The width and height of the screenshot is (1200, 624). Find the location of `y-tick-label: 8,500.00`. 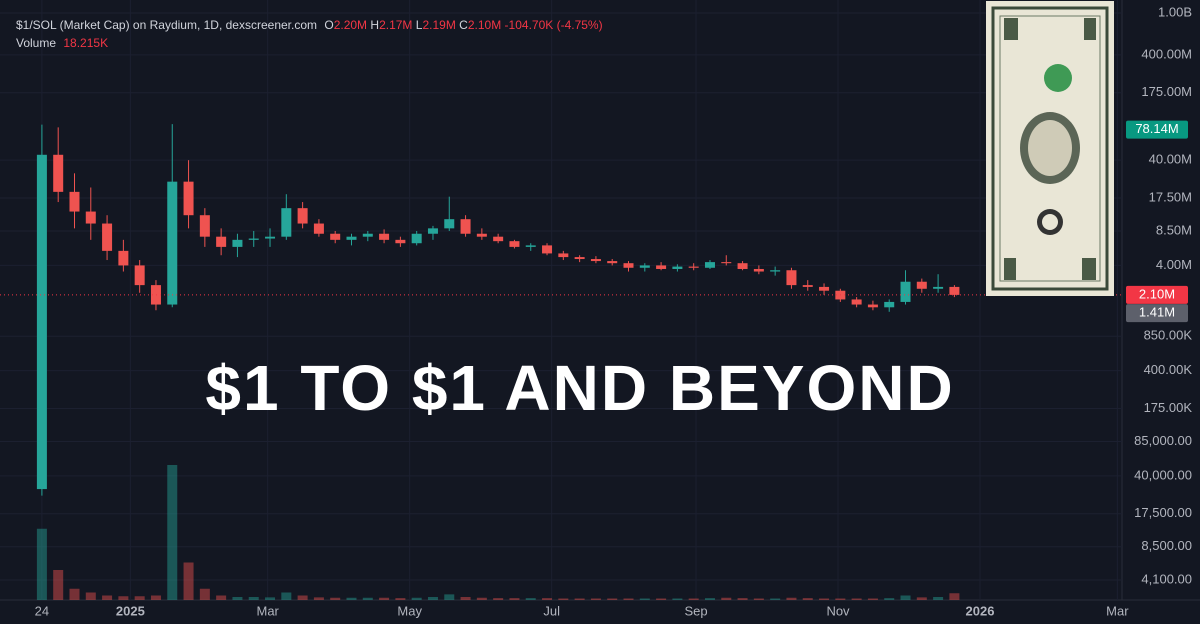

y-tick-label: 8,500.00 is located at coordinates (1166, 545).